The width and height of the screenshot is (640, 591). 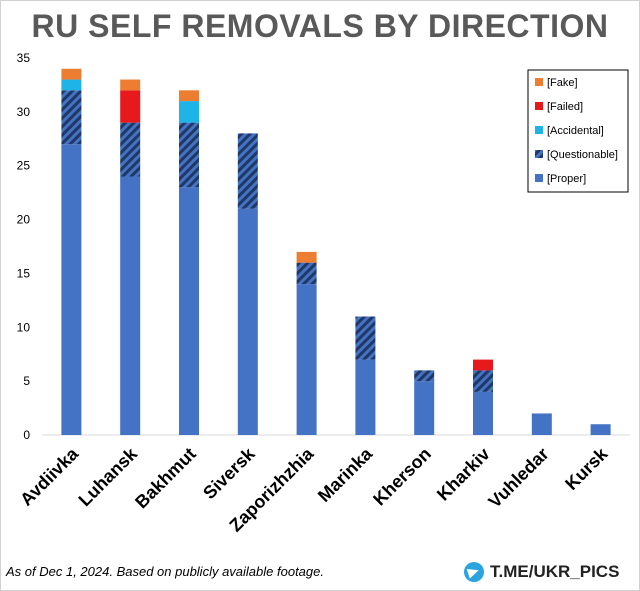 I want to click on y-tick-label: 15, so click(x=24, y=273).